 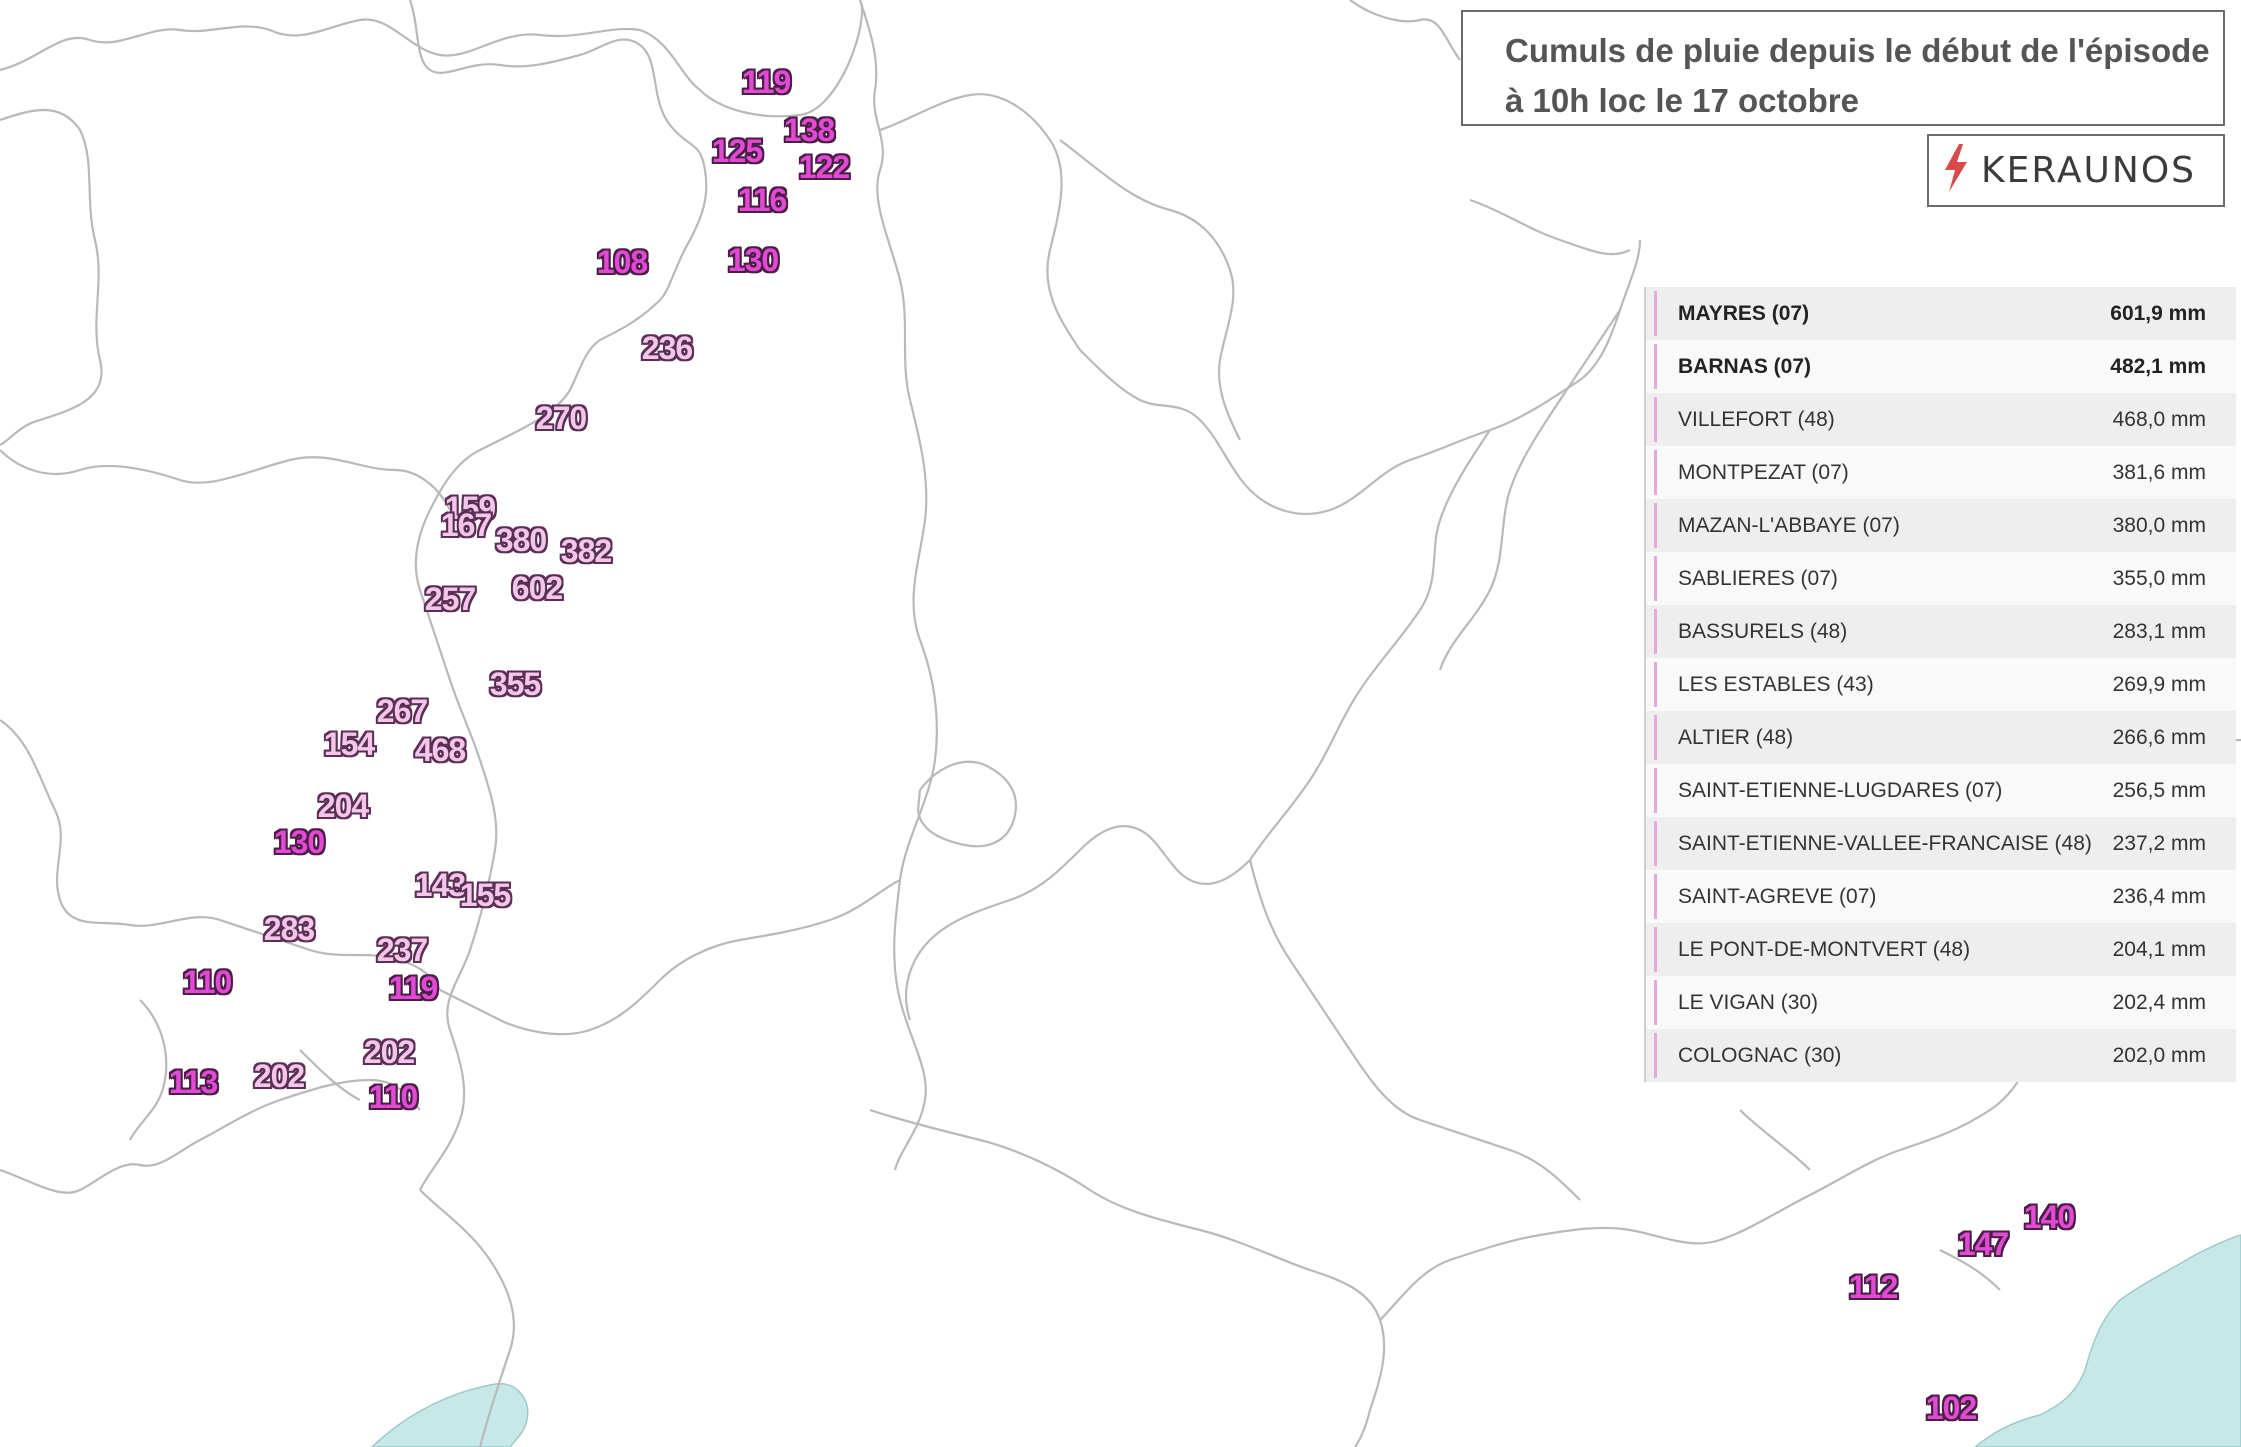 I want to click on ranking-row: LE PONT-DE-MONTVERT (48) 204,1 mm, so click(x=1941, y=949).